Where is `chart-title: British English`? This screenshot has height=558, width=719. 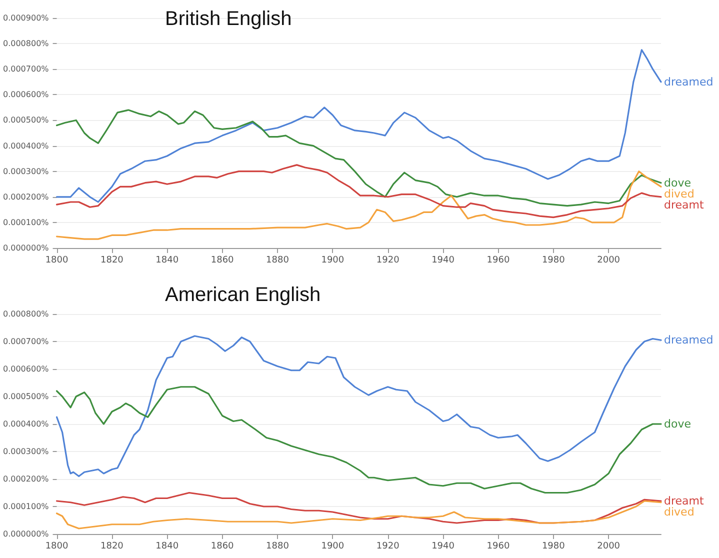
chart-title: British English is located at coordinates (228, 19).